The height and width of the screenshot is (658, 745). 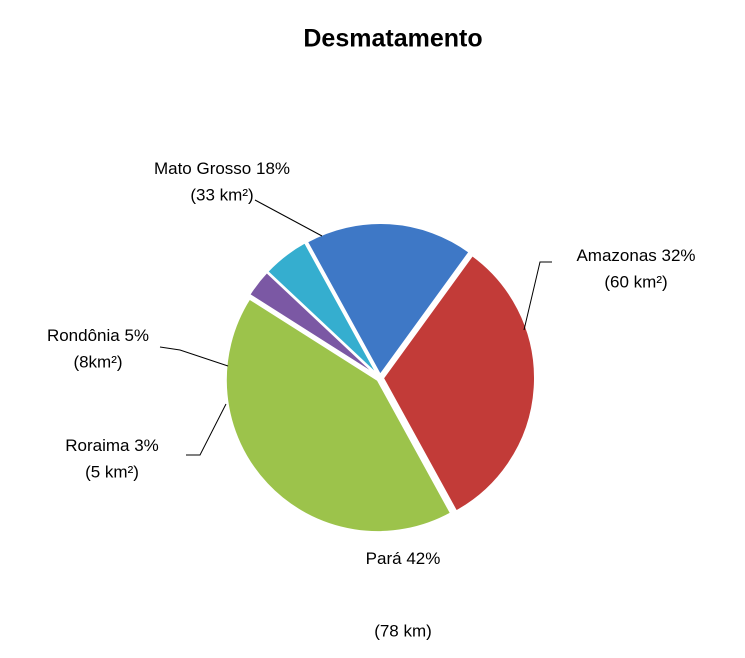 What do you see at coordinates (616, 255) in the screenshot?
I see `category-label: Amazonas` at bounding box center [616, 255].